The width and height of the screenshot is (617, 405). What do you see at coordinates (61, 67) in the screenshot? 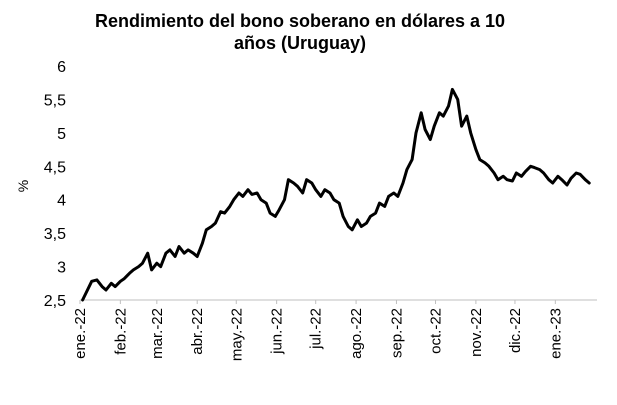
I see `y-tick-label: 6` at bounding box center [61, 67].